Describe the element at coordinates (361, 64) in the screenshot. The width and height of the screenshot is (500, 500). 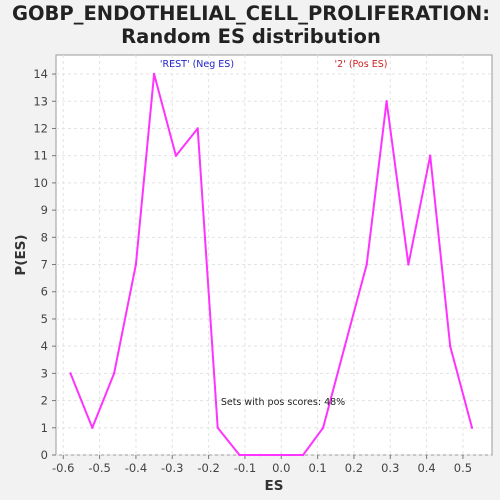
I see `annotation-pos-es: '2' (Pos ES)` at that location.